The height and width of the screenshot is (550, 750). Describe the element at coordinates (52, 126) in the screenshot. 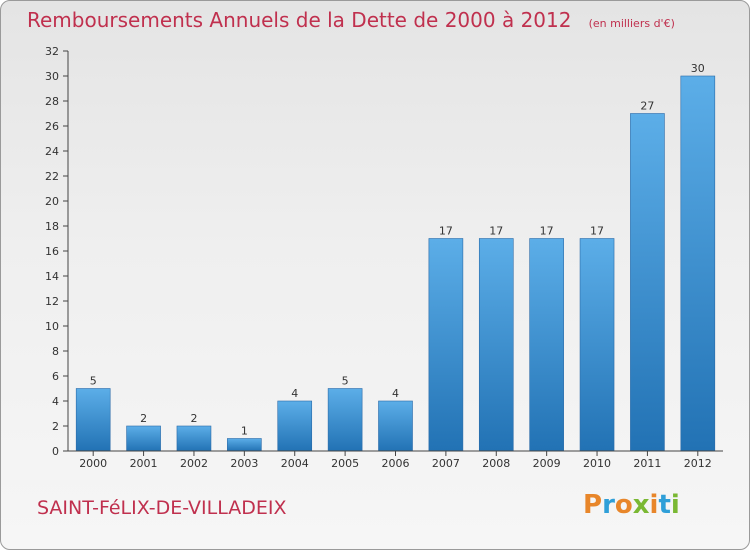

I see `y-tick-label: 26` at that location.